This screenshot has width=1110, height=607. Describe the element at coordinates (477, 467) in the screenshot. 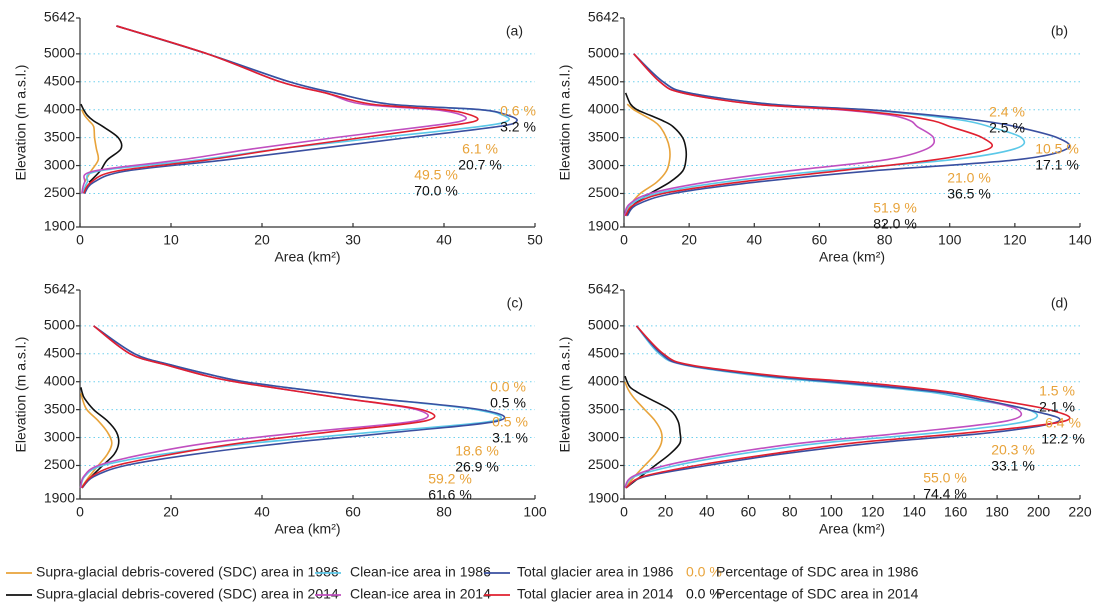

I see `percentage-label: 26.9 %` at that location.